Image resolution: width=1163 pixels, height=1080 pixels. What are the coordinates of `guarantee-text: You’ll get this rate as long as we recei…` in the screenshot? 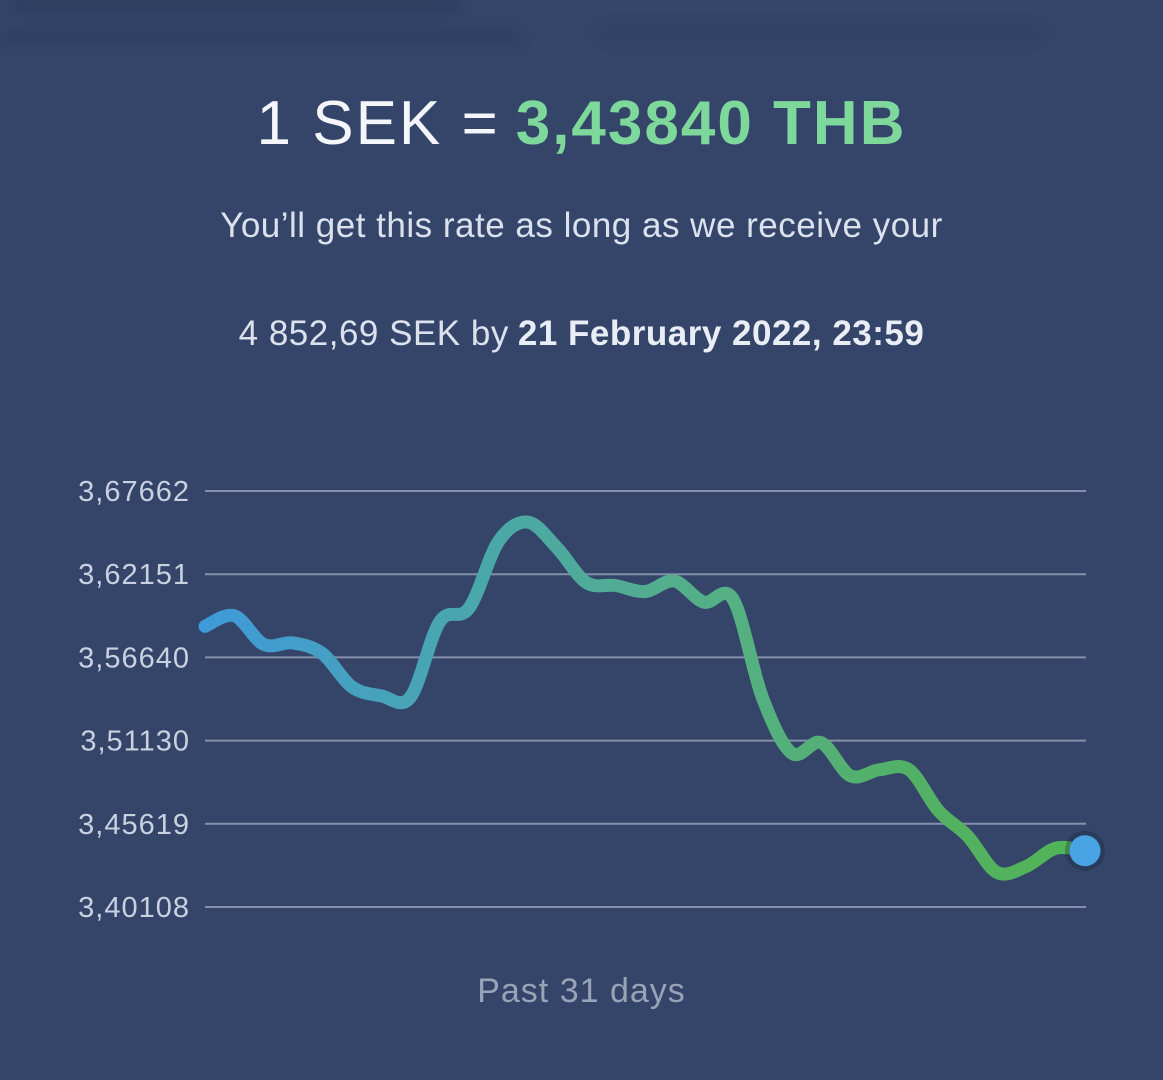 It's located at (581, 225).